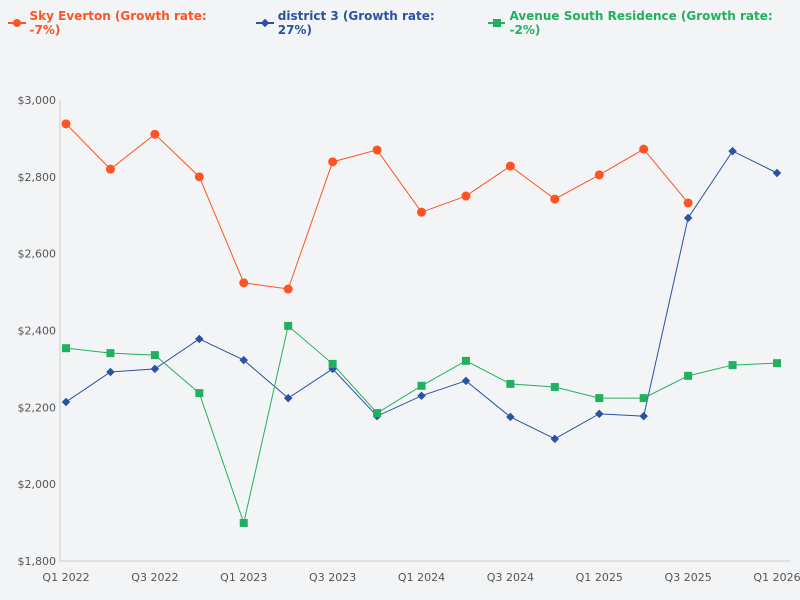 This screenshot has height=600, width=800. Describe the element at coordinates (37, 254) in the screenshot. I see `y-tick-label: $2,600` at that location.